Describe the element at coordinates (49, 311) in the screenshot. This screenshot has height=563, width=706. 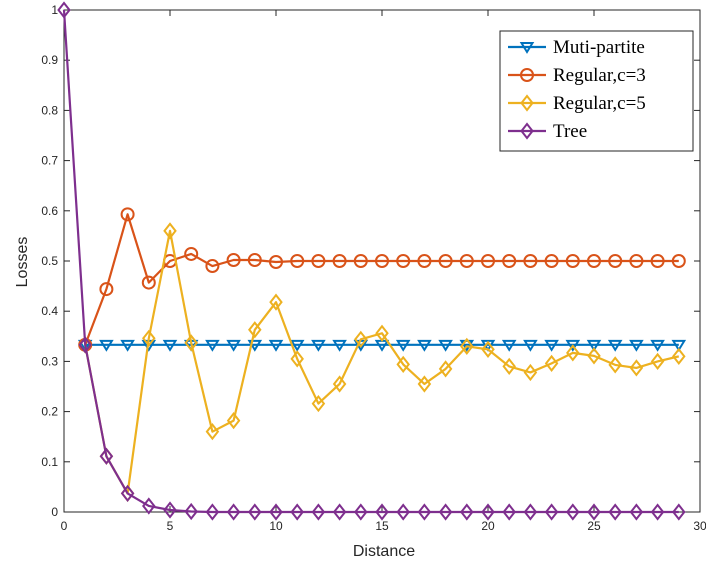
I see `y-tick-label: 0.4` at that location.